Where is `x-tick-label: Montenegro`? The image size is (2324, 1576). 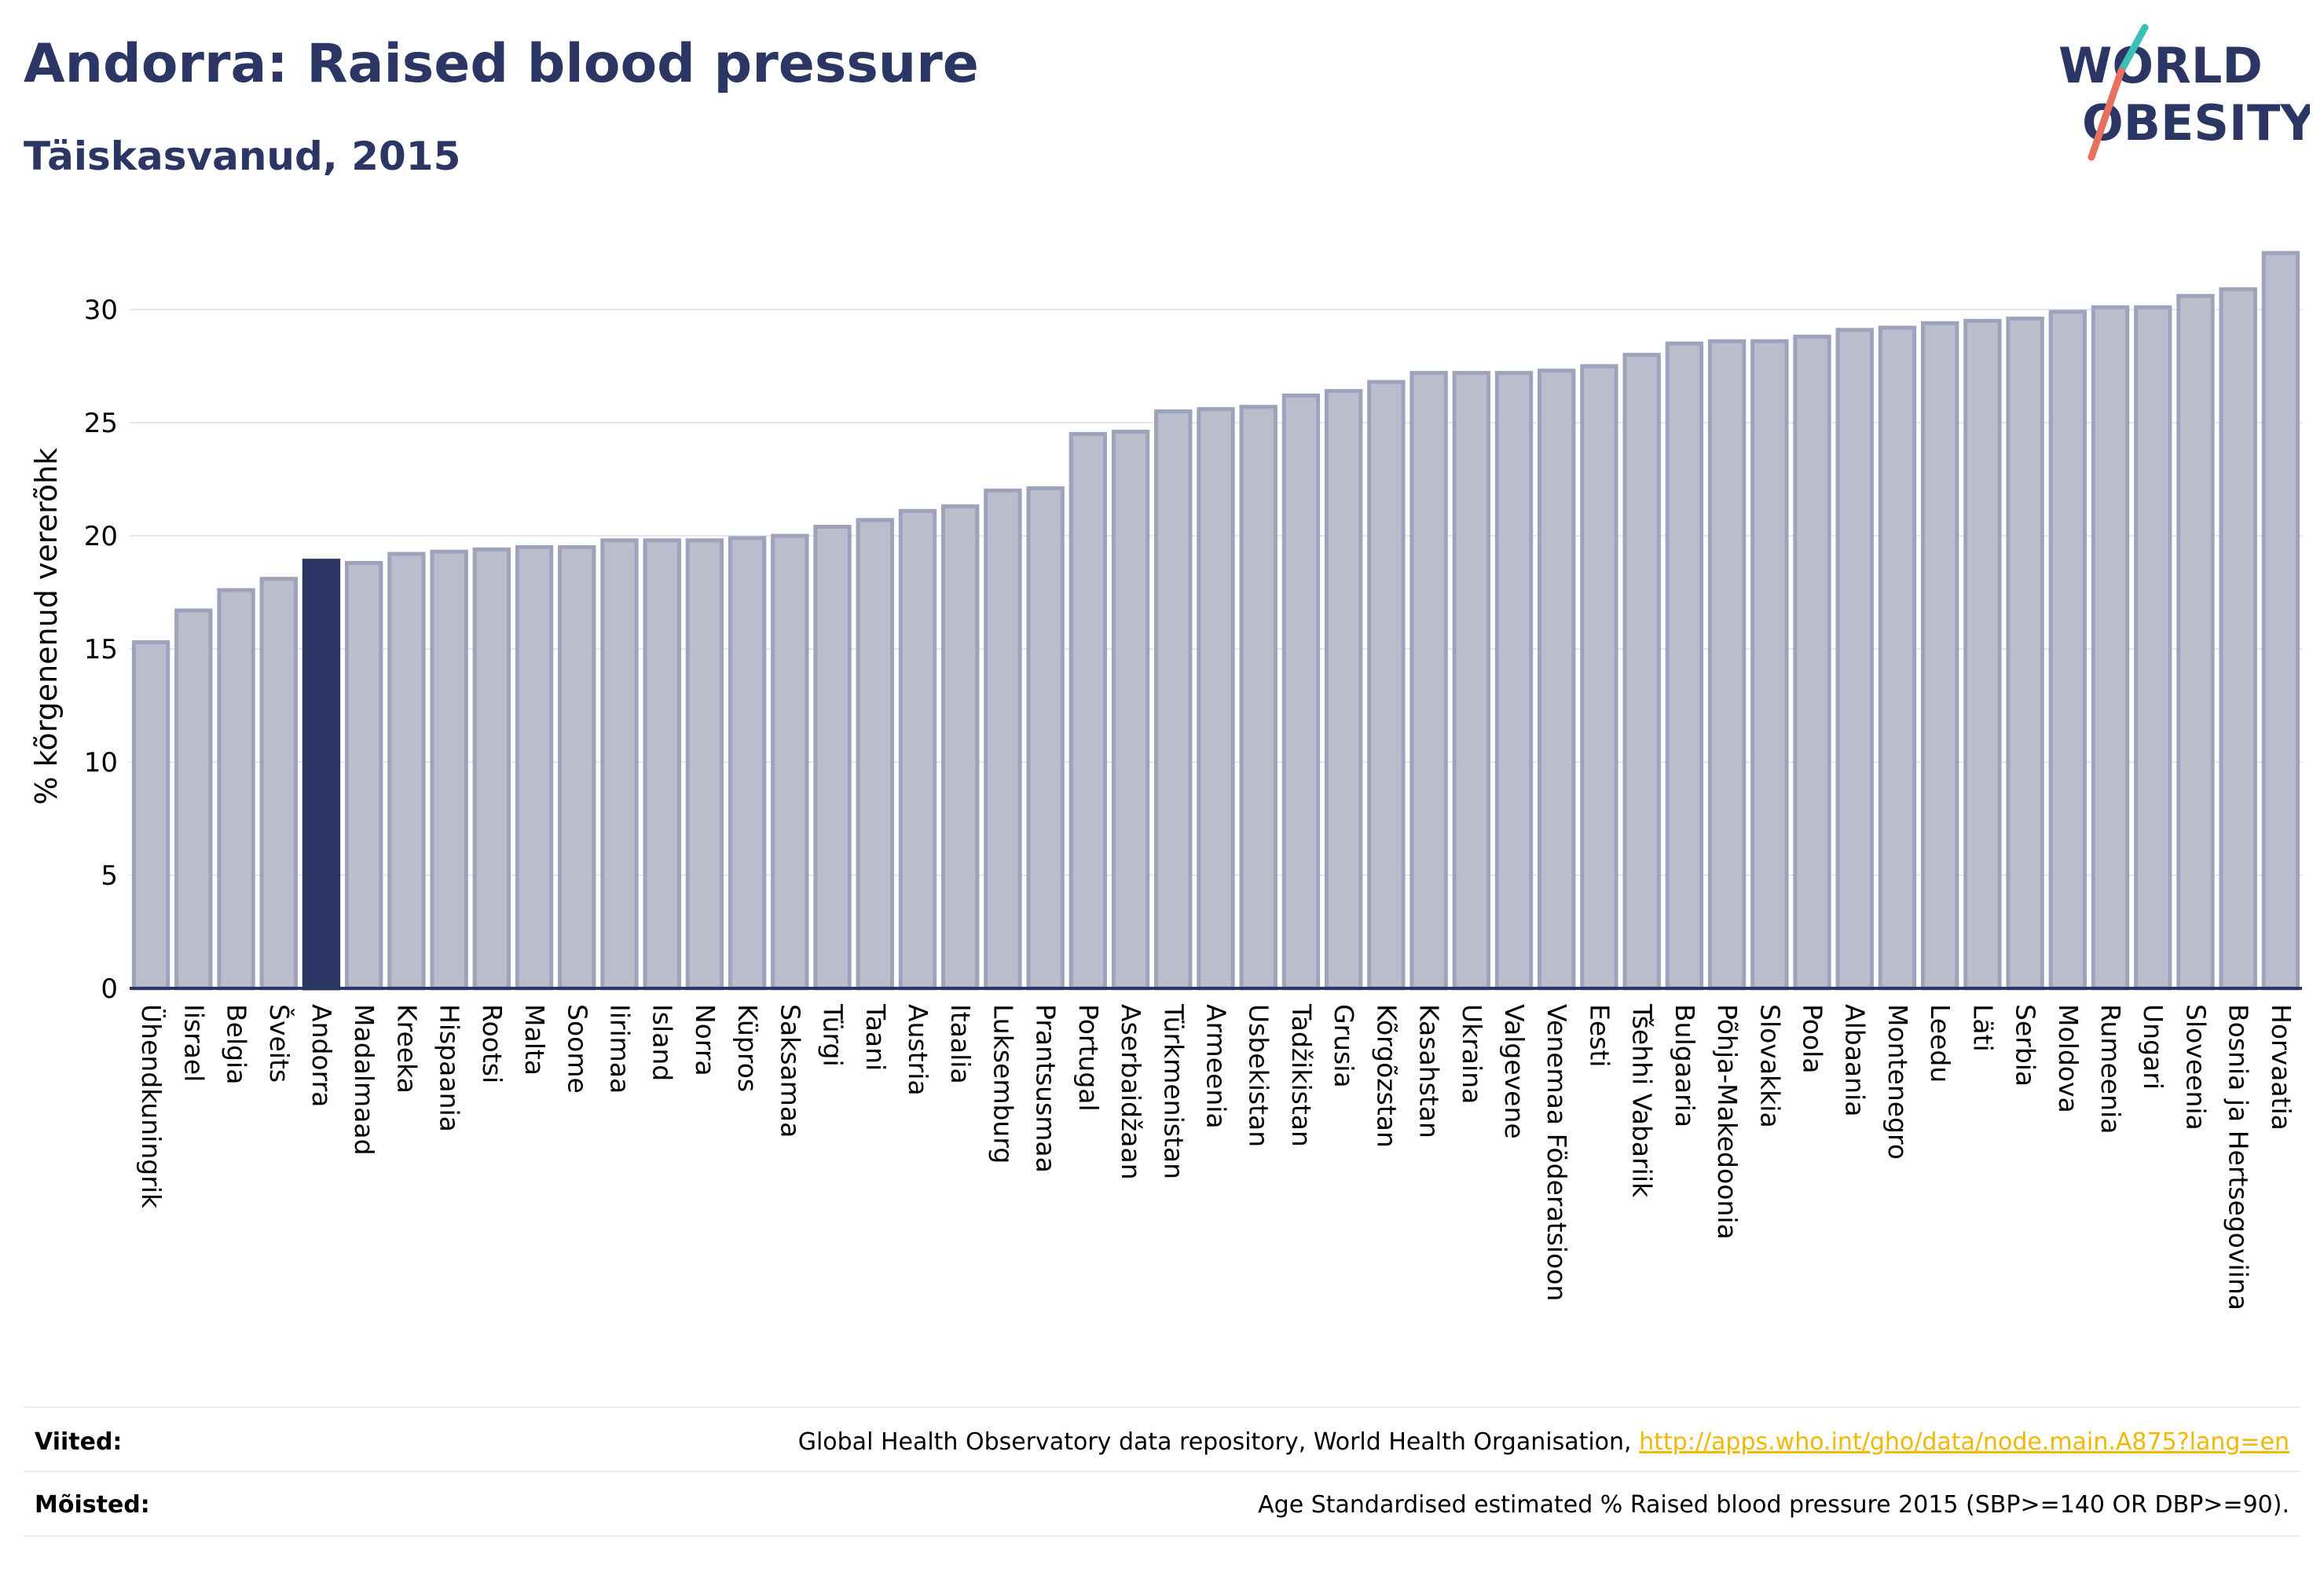
x-tick-label: Montenegro is located at coordinates (1897, 1082).